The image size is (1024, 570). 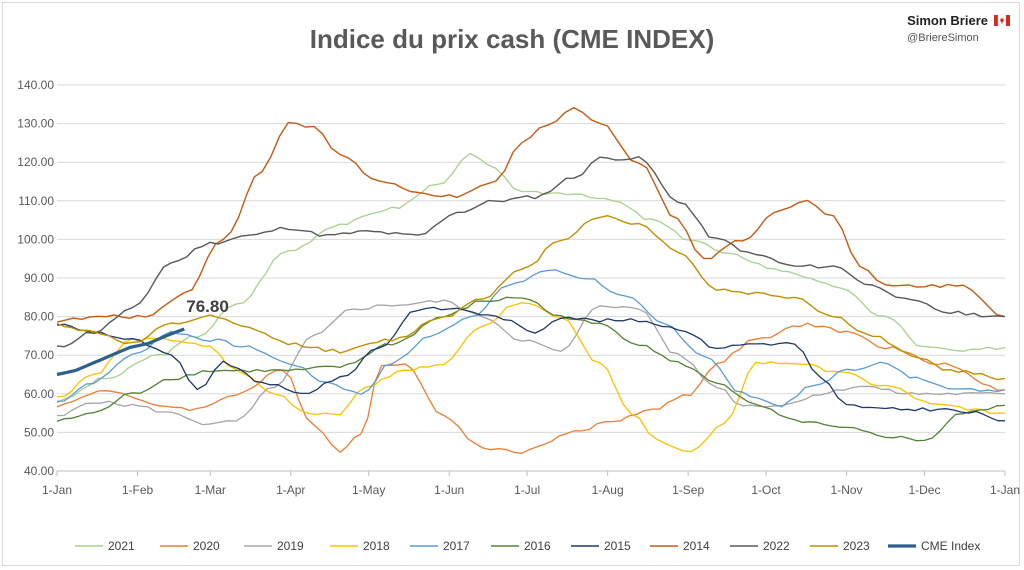 What do you see at coordinates (210, 490) in the screenshot?
I see `x-tick-label: 1-Mar` at bounding box center [210, 490].